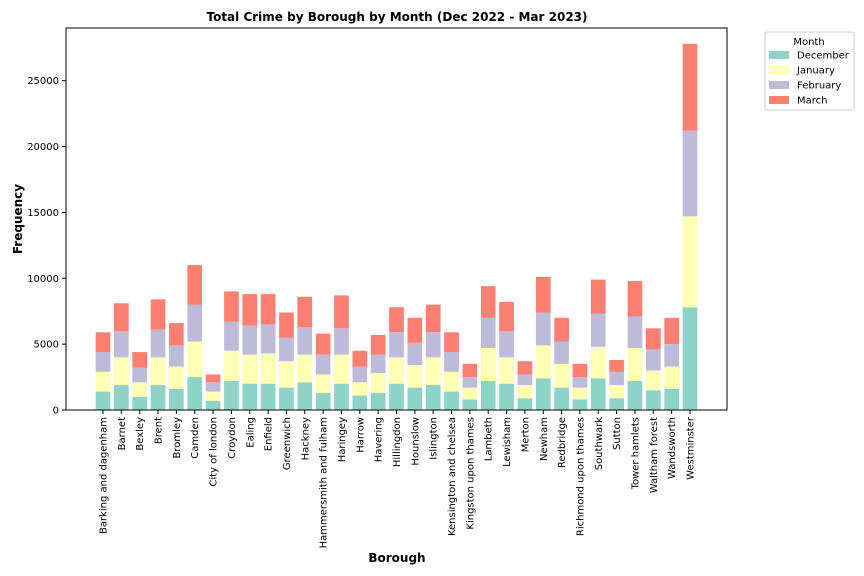 Image resolution: width=864 pixels, height=576 pixels. What do you see at coordinates (342, 439) in the screenshot?
I see `x-tick-label: Haringey` at bounding box center [342, 439].